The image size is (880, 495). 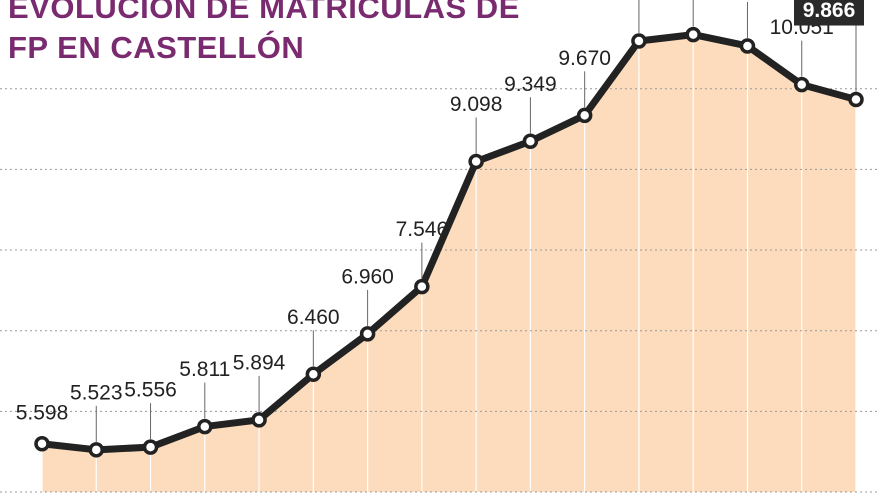 What do you see at coordinates (476, 104) in the screenshot?
I see `value-label: 9.098` at bounding box center [476, 104].